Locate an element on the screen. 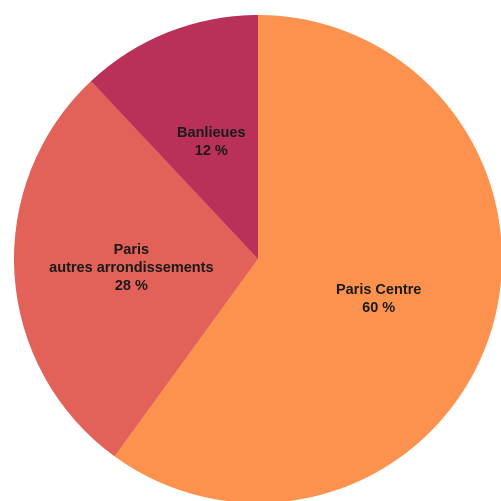 The height and width of the screenshot is (501, 501). pie-category-label: autres arrondissements is located at coordinates (131, 268).